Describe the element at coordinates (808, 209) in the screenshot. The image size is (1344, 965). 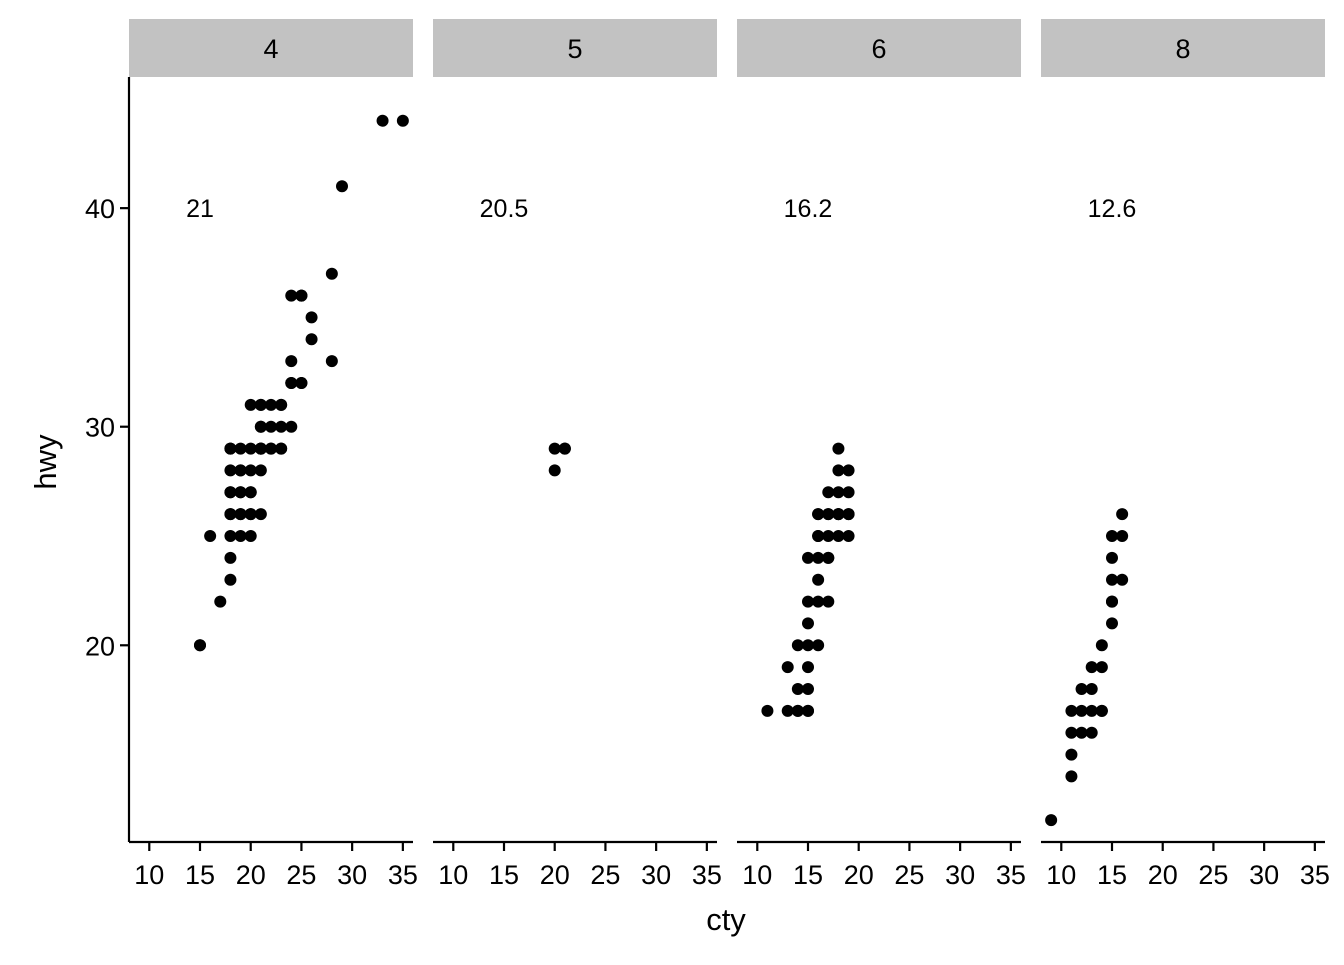
I see `facet-annotation: 16.2` at that location.